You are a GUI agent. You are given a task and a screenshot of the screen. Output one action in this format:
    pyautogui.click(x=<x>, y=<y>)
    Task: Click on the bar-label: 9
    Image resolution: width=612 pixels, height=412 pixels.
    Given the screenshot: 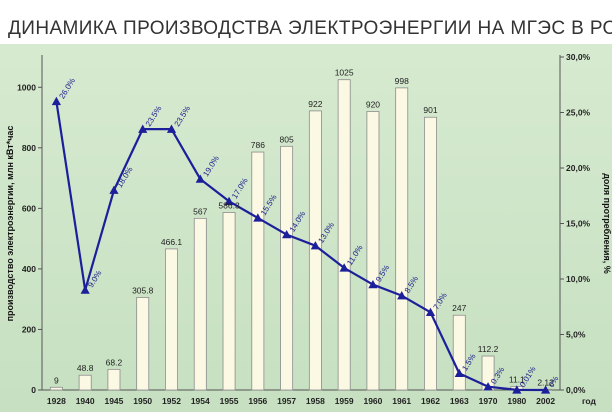 What is the action you would take?
    pyautogui.click(x=56, y=380)
    